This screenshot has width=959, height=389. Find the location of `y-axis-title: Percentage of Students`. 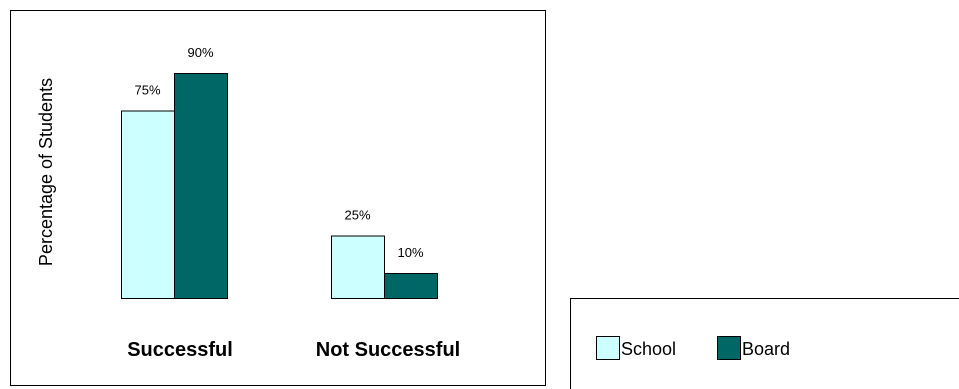

y-axis-title: Percentage of Students is located at coordinates (46, 172).